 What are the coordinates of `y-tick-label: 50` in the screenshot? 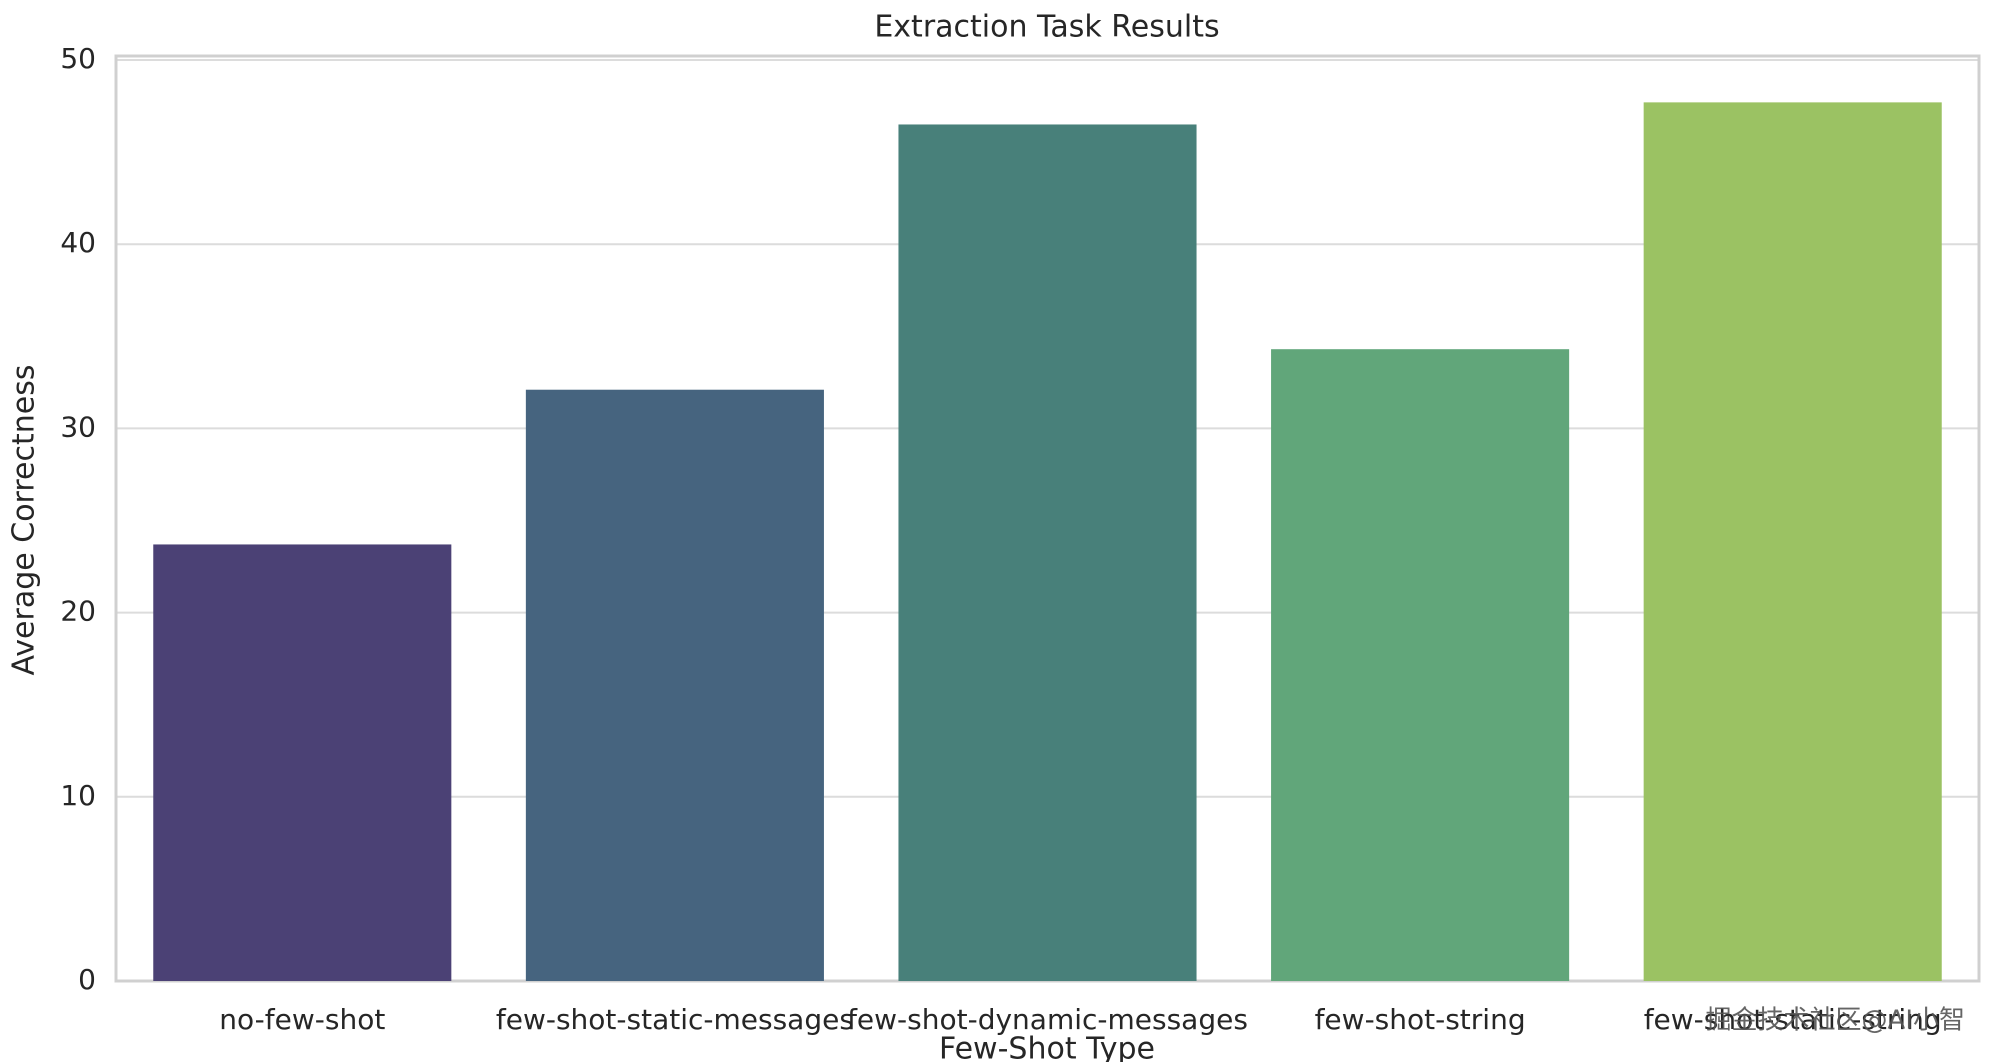 It's located at (78, 58).